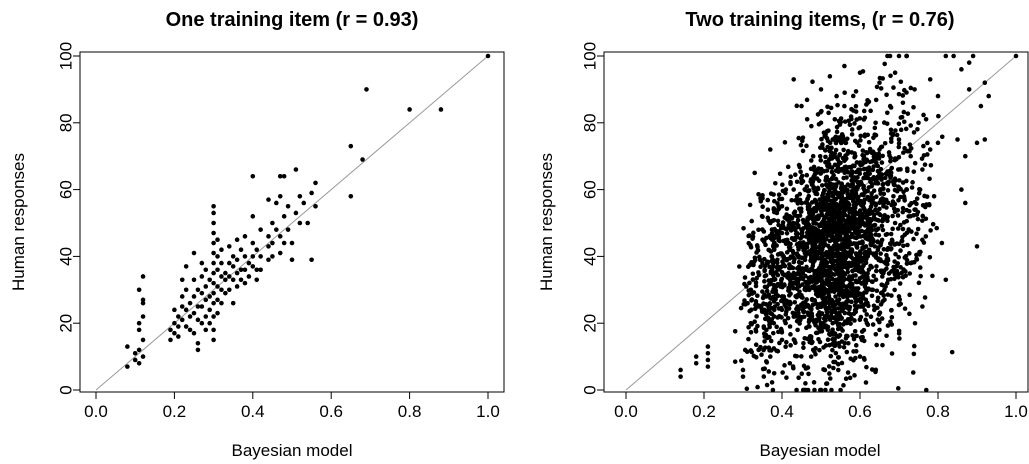  Describe the element at coordinates (18, 222) in the screenshot. I see `y-axis-label: Human responses` at that location.